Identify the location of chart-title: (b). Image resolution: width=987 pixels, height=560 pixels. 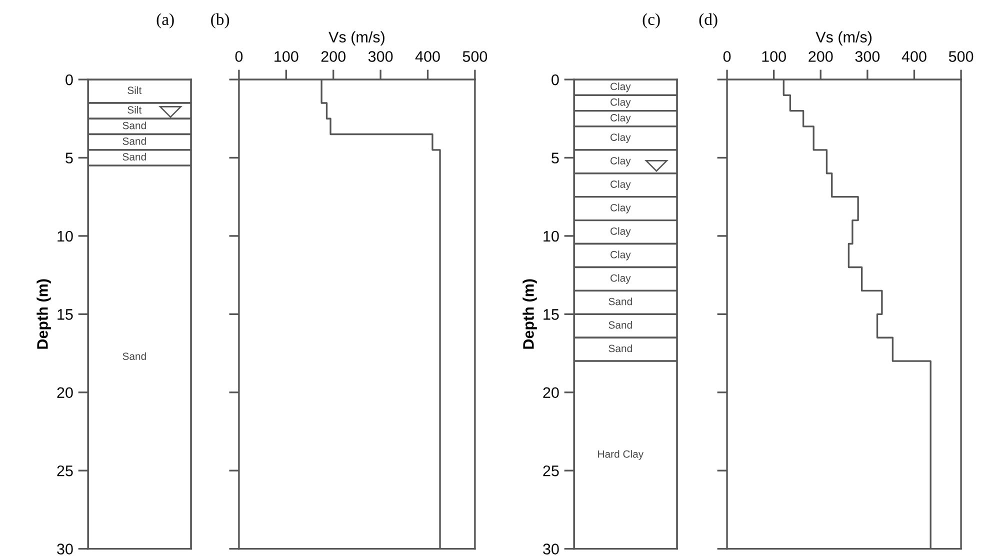
(220, 20).